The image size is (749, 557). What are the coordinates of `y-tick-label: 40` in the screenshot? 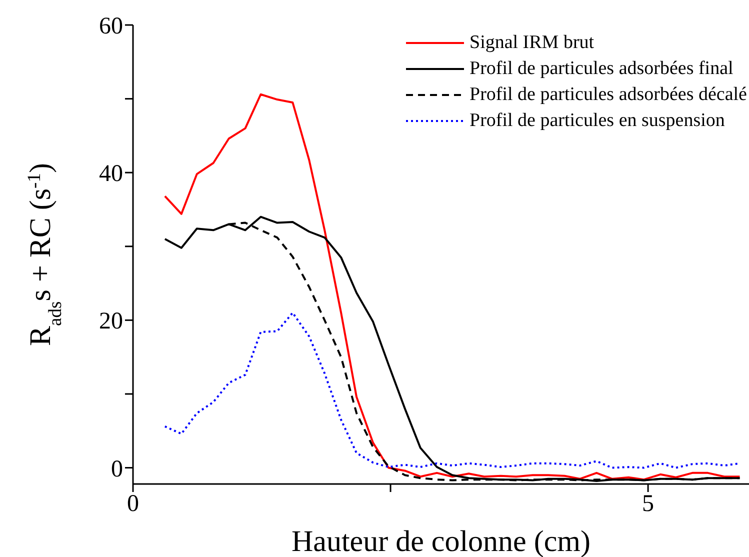 It's located at (111, 174).